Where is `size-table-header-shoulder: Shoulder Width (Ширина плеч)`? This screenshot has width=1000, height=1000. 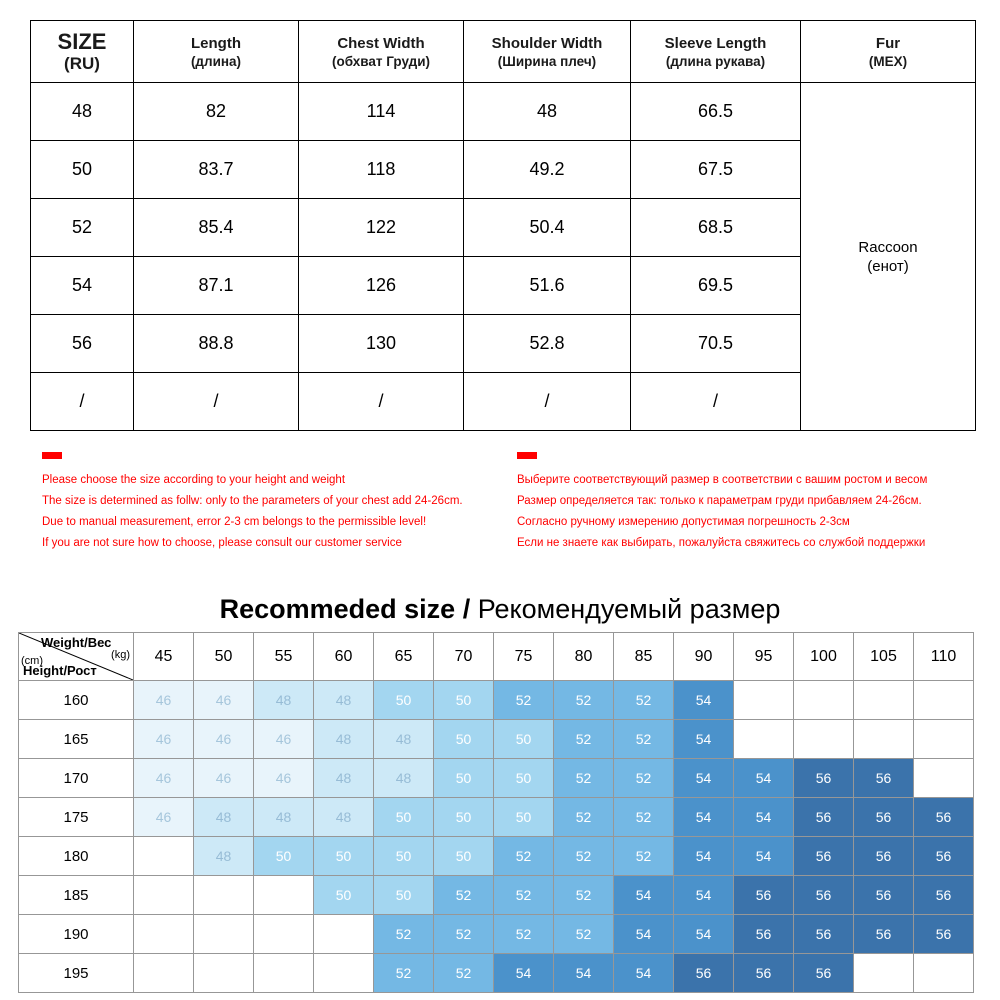 size-table-header-shoulder: Shoulder Width (Ширина плеч) is located at coordinates (547, 51).